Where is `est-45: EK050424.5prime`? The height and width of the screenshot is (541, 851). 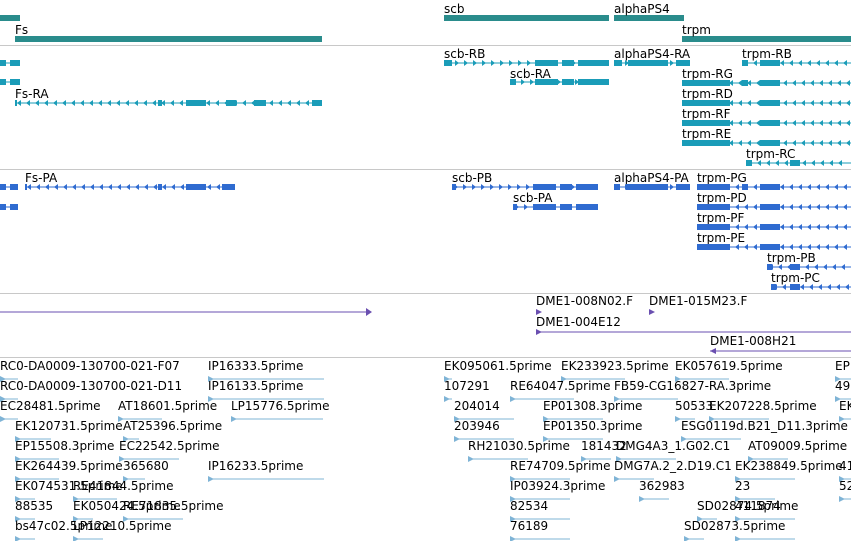 est-45: EK050424.5prime is located at coordinates (127, 506).